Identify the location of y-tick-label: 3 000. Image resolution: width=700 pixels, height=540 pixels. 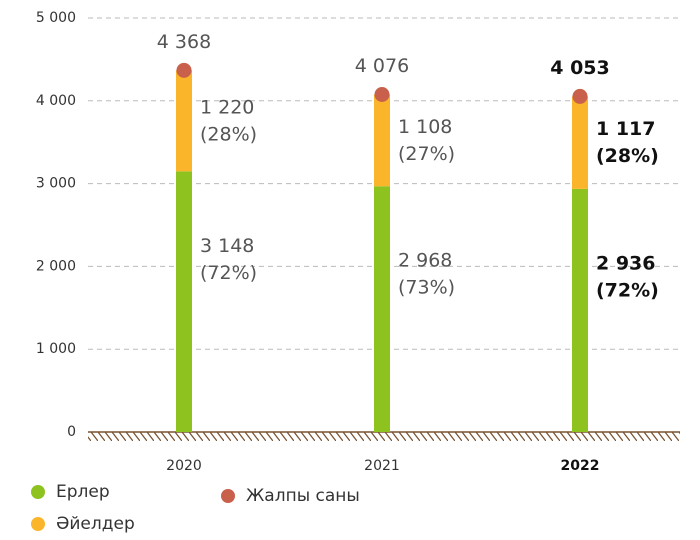
(56, 184).